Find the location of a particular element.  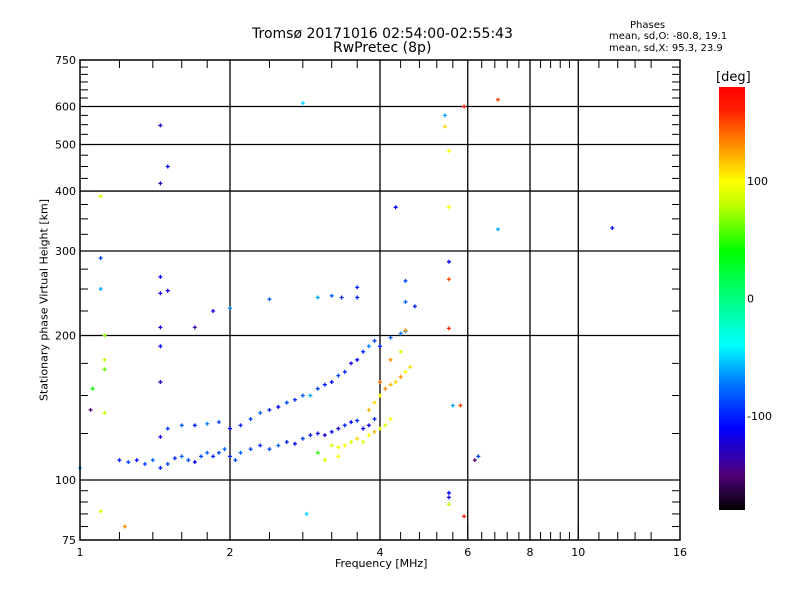

stats-heading: Phases is located at coordinates (648, 25).